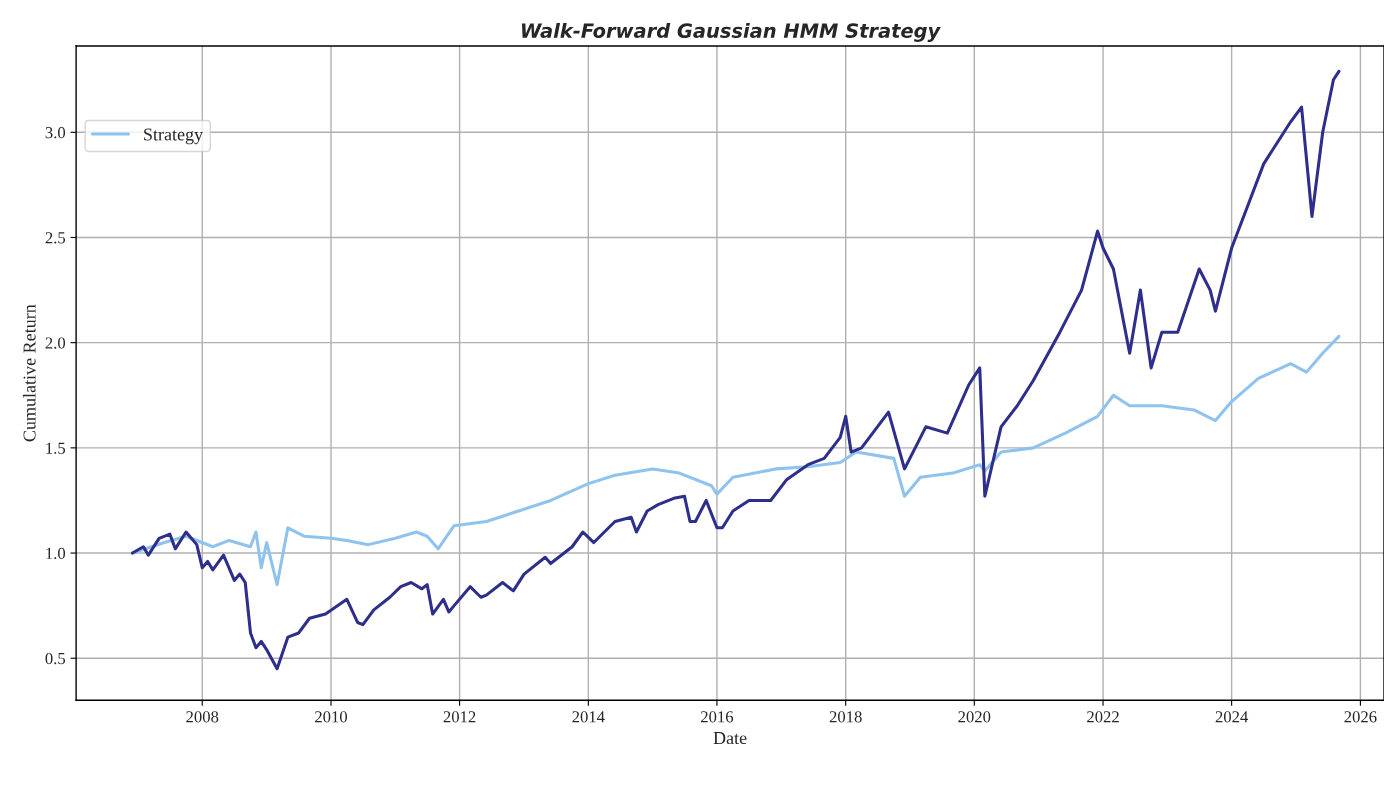  I want to click on y-tick-label: 2.5, so click(55, 238).